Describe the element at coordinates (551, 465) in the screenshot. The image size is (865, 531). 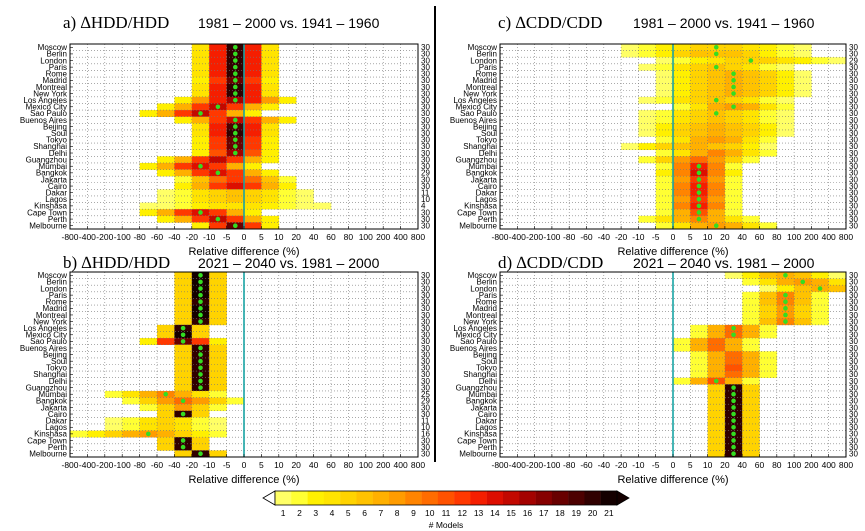
I see `x-tick-label: -100` at that location.